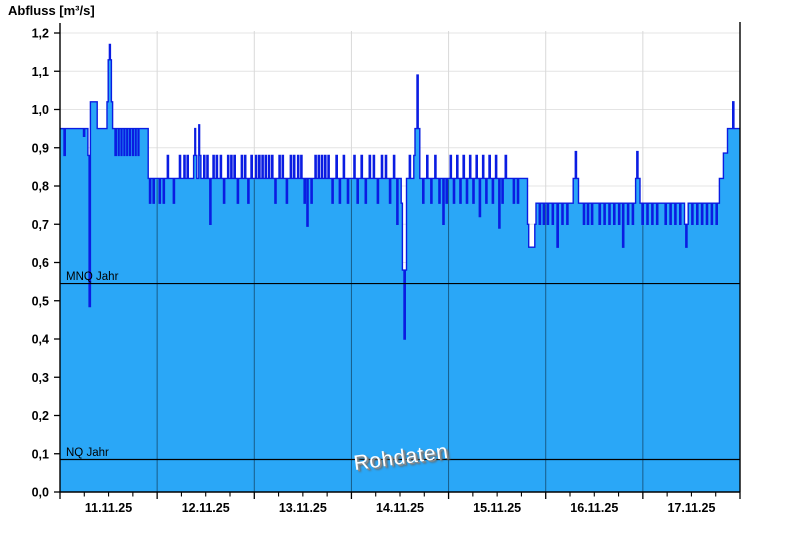 The width and height of the screenshot is (800, 550). Describe the element at coordinates (40, 416) in the screenshot. I see `y-tick-label: 0,2` at that location.